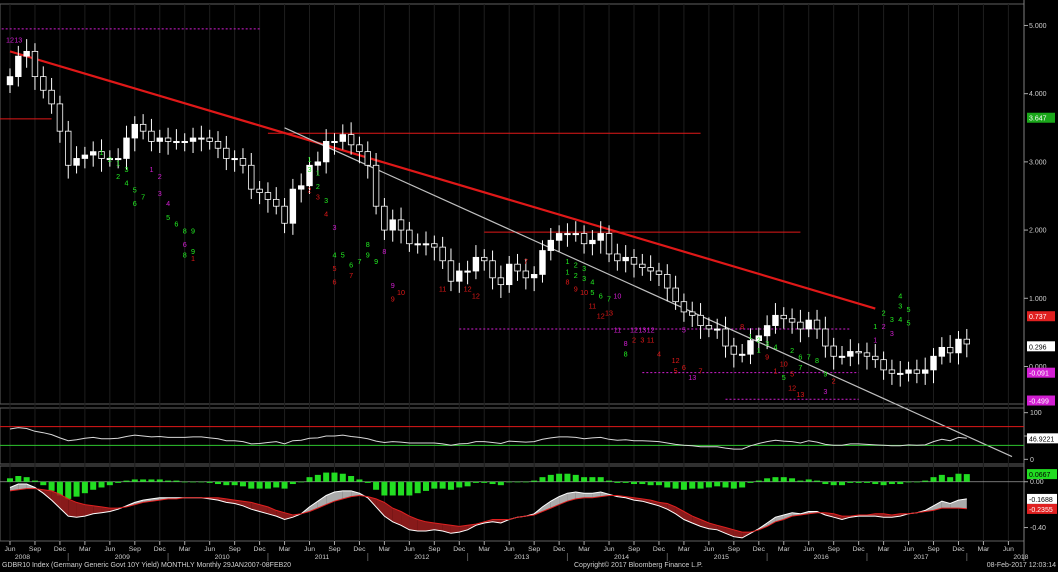 Image resolution: width=1058 pixels, height=572 pixels. Describe the element at coordinates (784, 363) in the screenshot. I see `td-count-label: 10` at that location.